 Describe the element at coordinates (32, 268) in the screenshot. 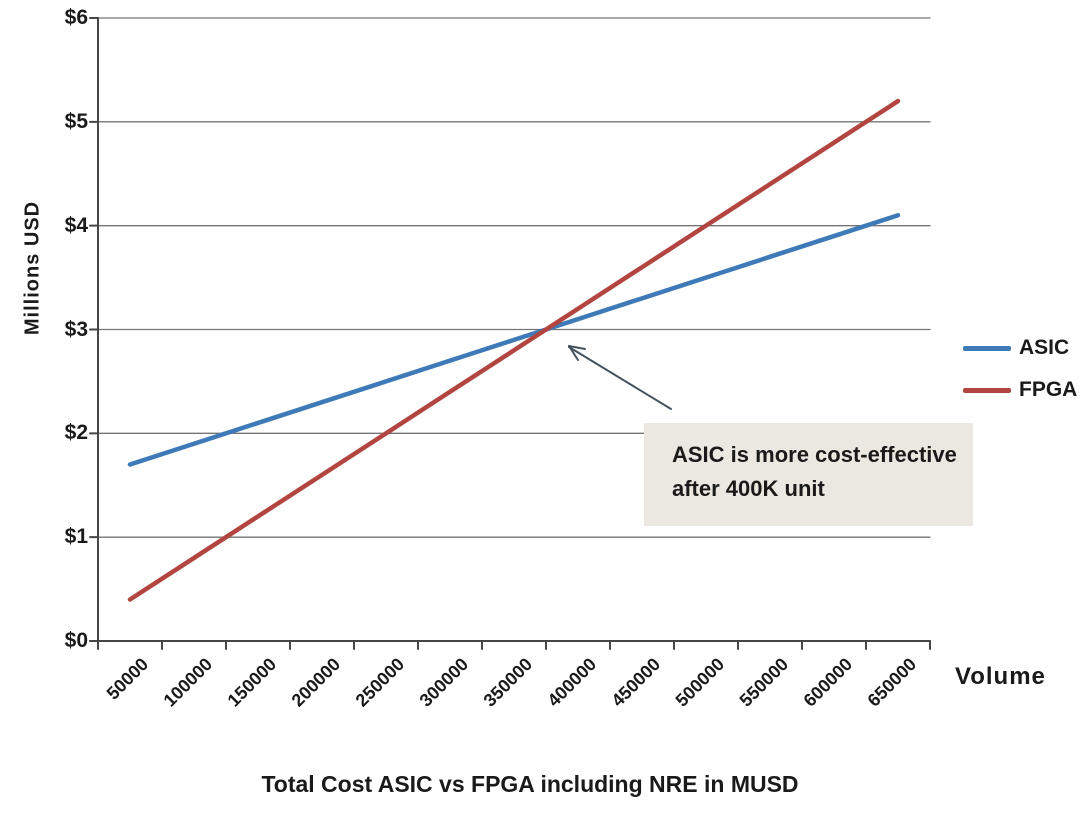

I see `y-axis-title: Millions USD` at that location.